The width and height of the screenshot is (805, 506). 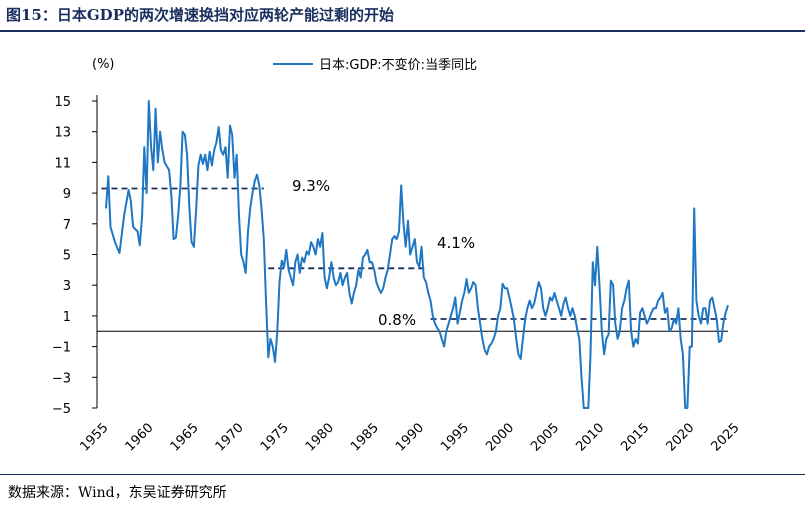 I want to click on y-tick-label: 1, so click(x=67, y=317).